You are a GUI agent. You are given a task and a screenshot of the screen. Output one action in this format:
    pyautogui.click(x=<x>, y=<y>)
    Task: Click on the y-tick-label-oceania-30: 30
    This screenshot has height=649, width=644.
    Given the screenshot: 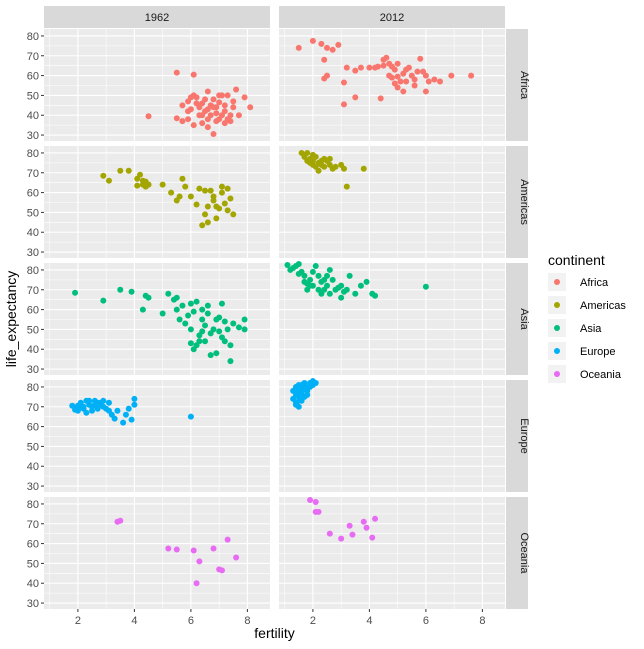 What is the action you would take?
    pyautogui.click(x=33, y=604)
    